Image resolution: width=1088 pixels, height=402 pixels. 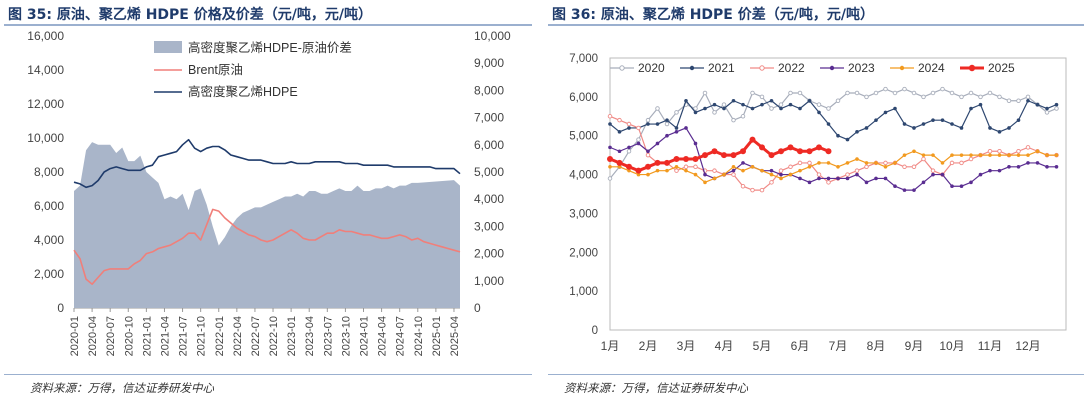 I want to click on x-tick-label: 2023-04, so click(x=310, y=336).